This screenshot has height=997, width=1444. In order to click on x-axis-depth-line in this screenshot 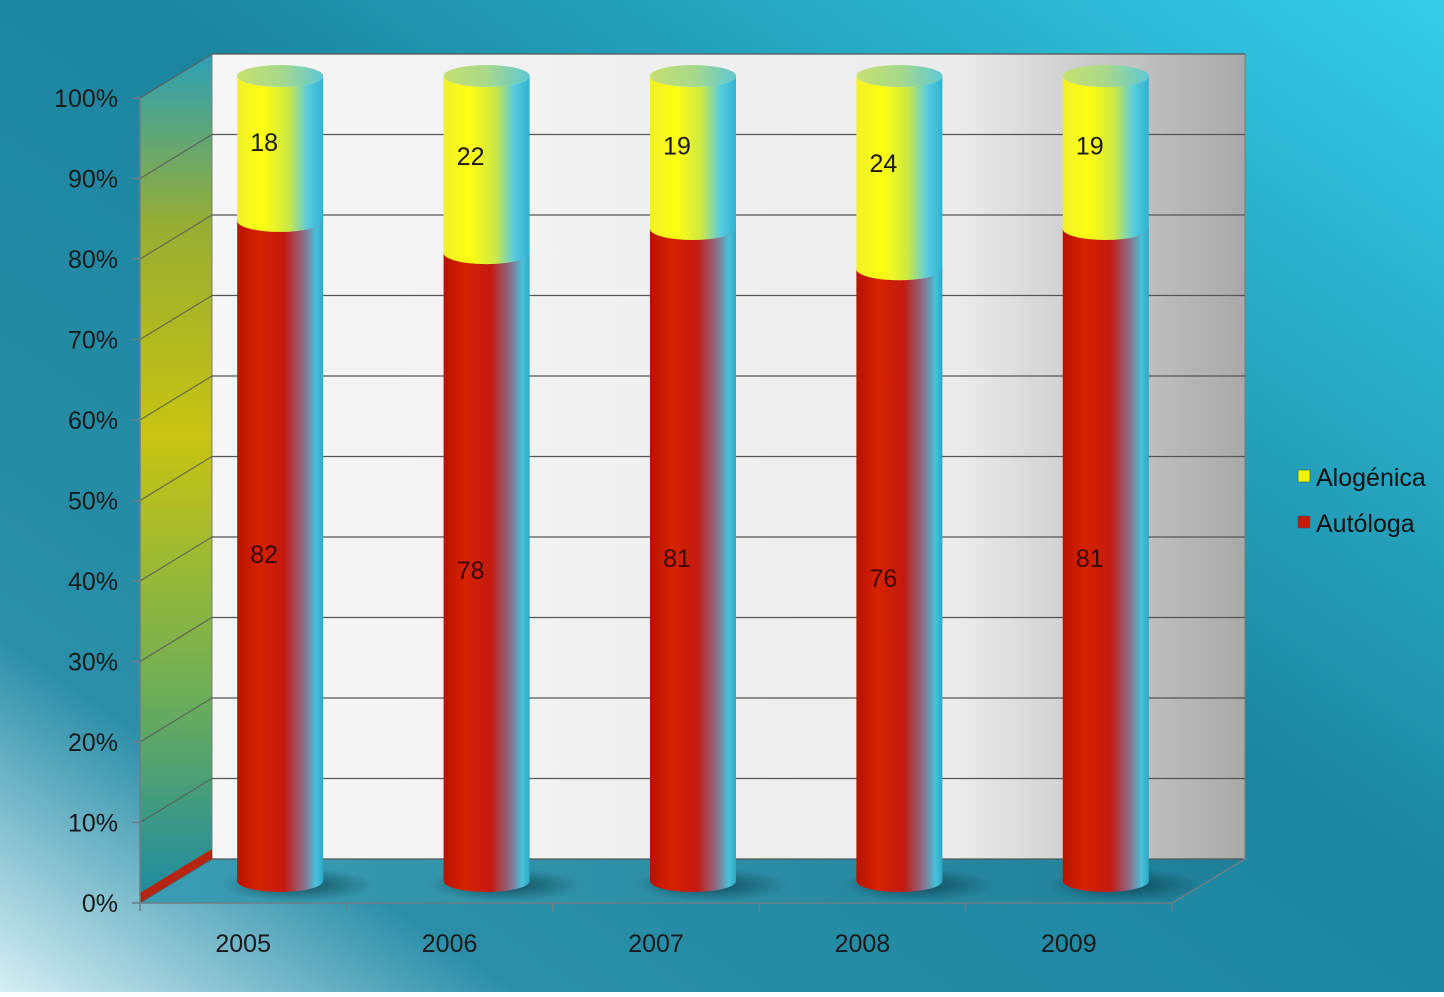, I will do `click(1208, 881)`.